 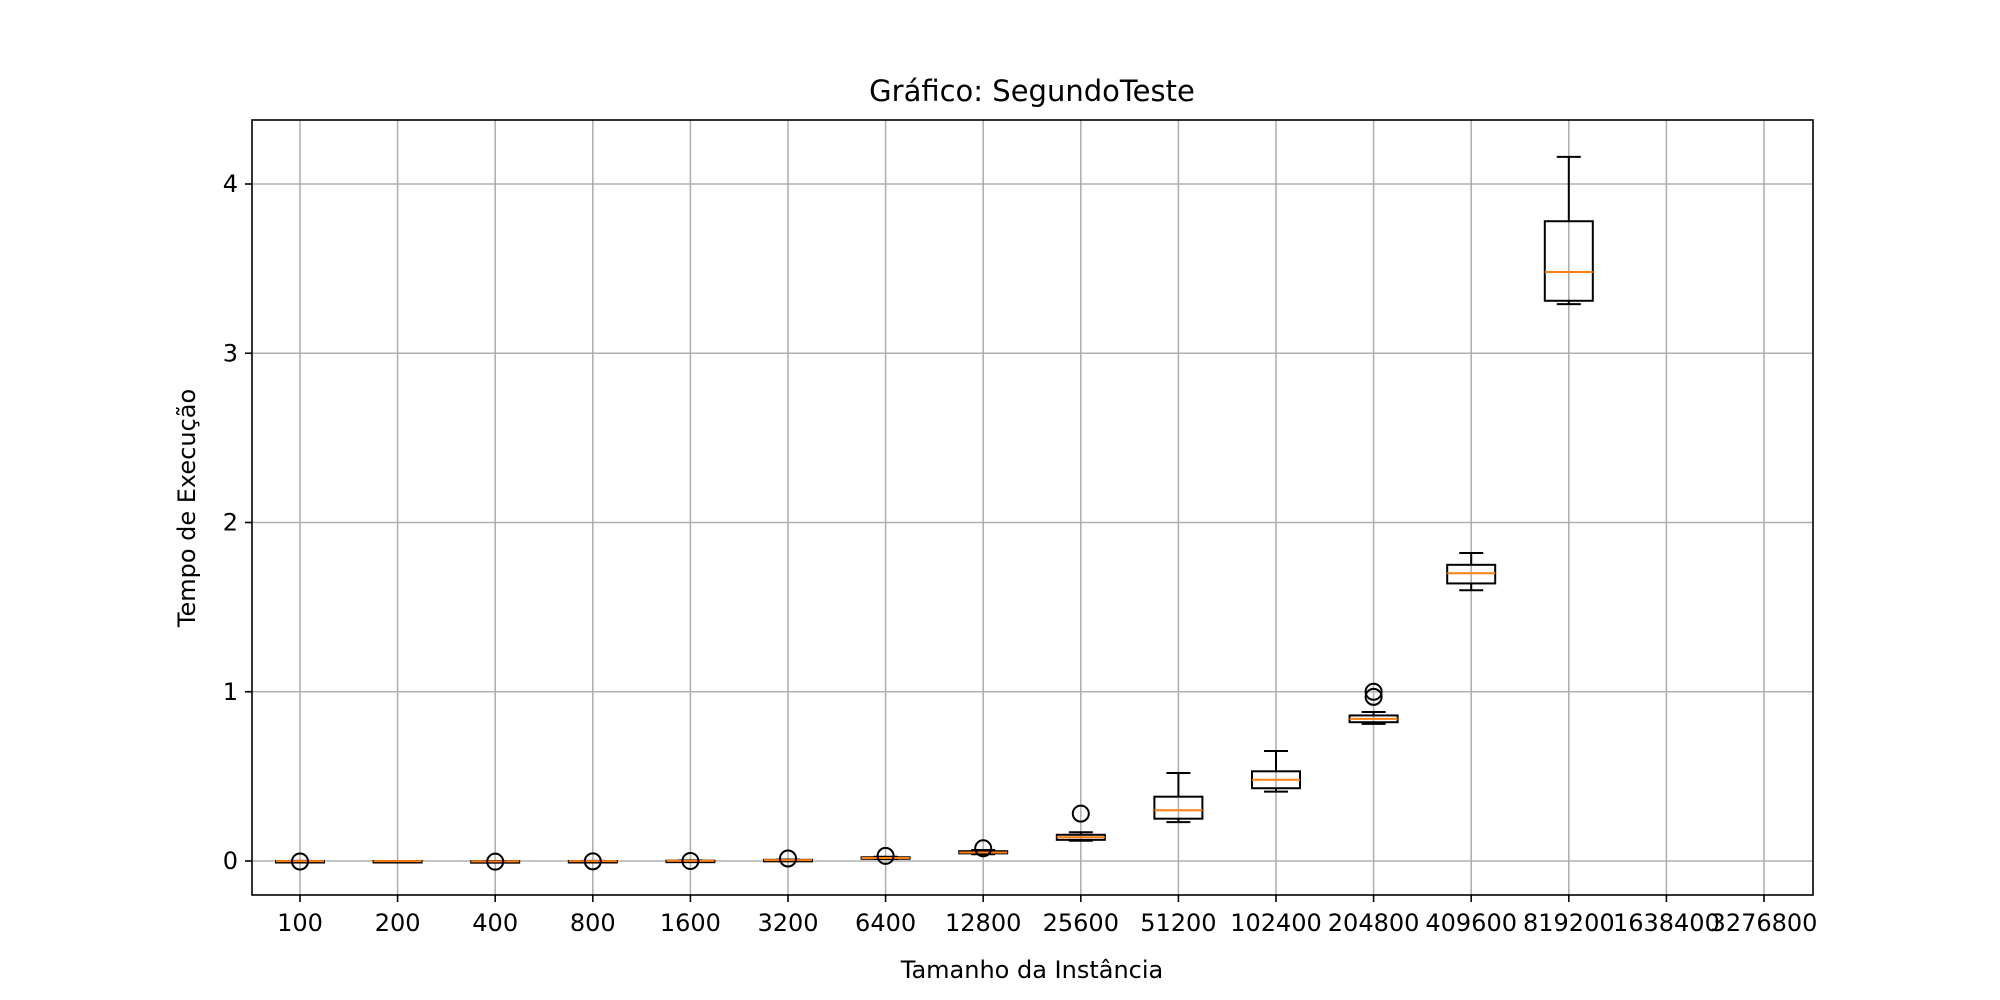 What do you see at coordinates (230, 861) in the screenshot?
I see `y-tick-label: 0` at bounding box center [230, 861].